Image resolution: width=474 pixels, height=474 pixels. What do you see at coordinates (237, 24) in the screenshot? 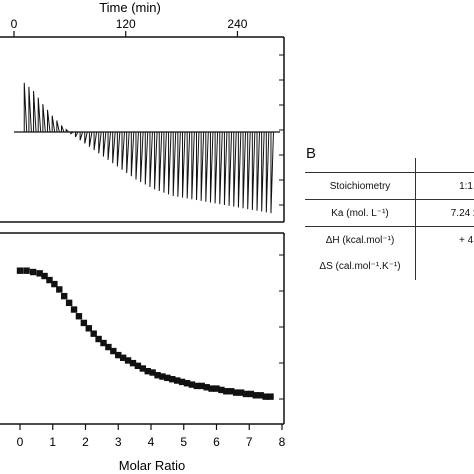
I see `time-tick-label: 240` at bounding box center [237, 24].